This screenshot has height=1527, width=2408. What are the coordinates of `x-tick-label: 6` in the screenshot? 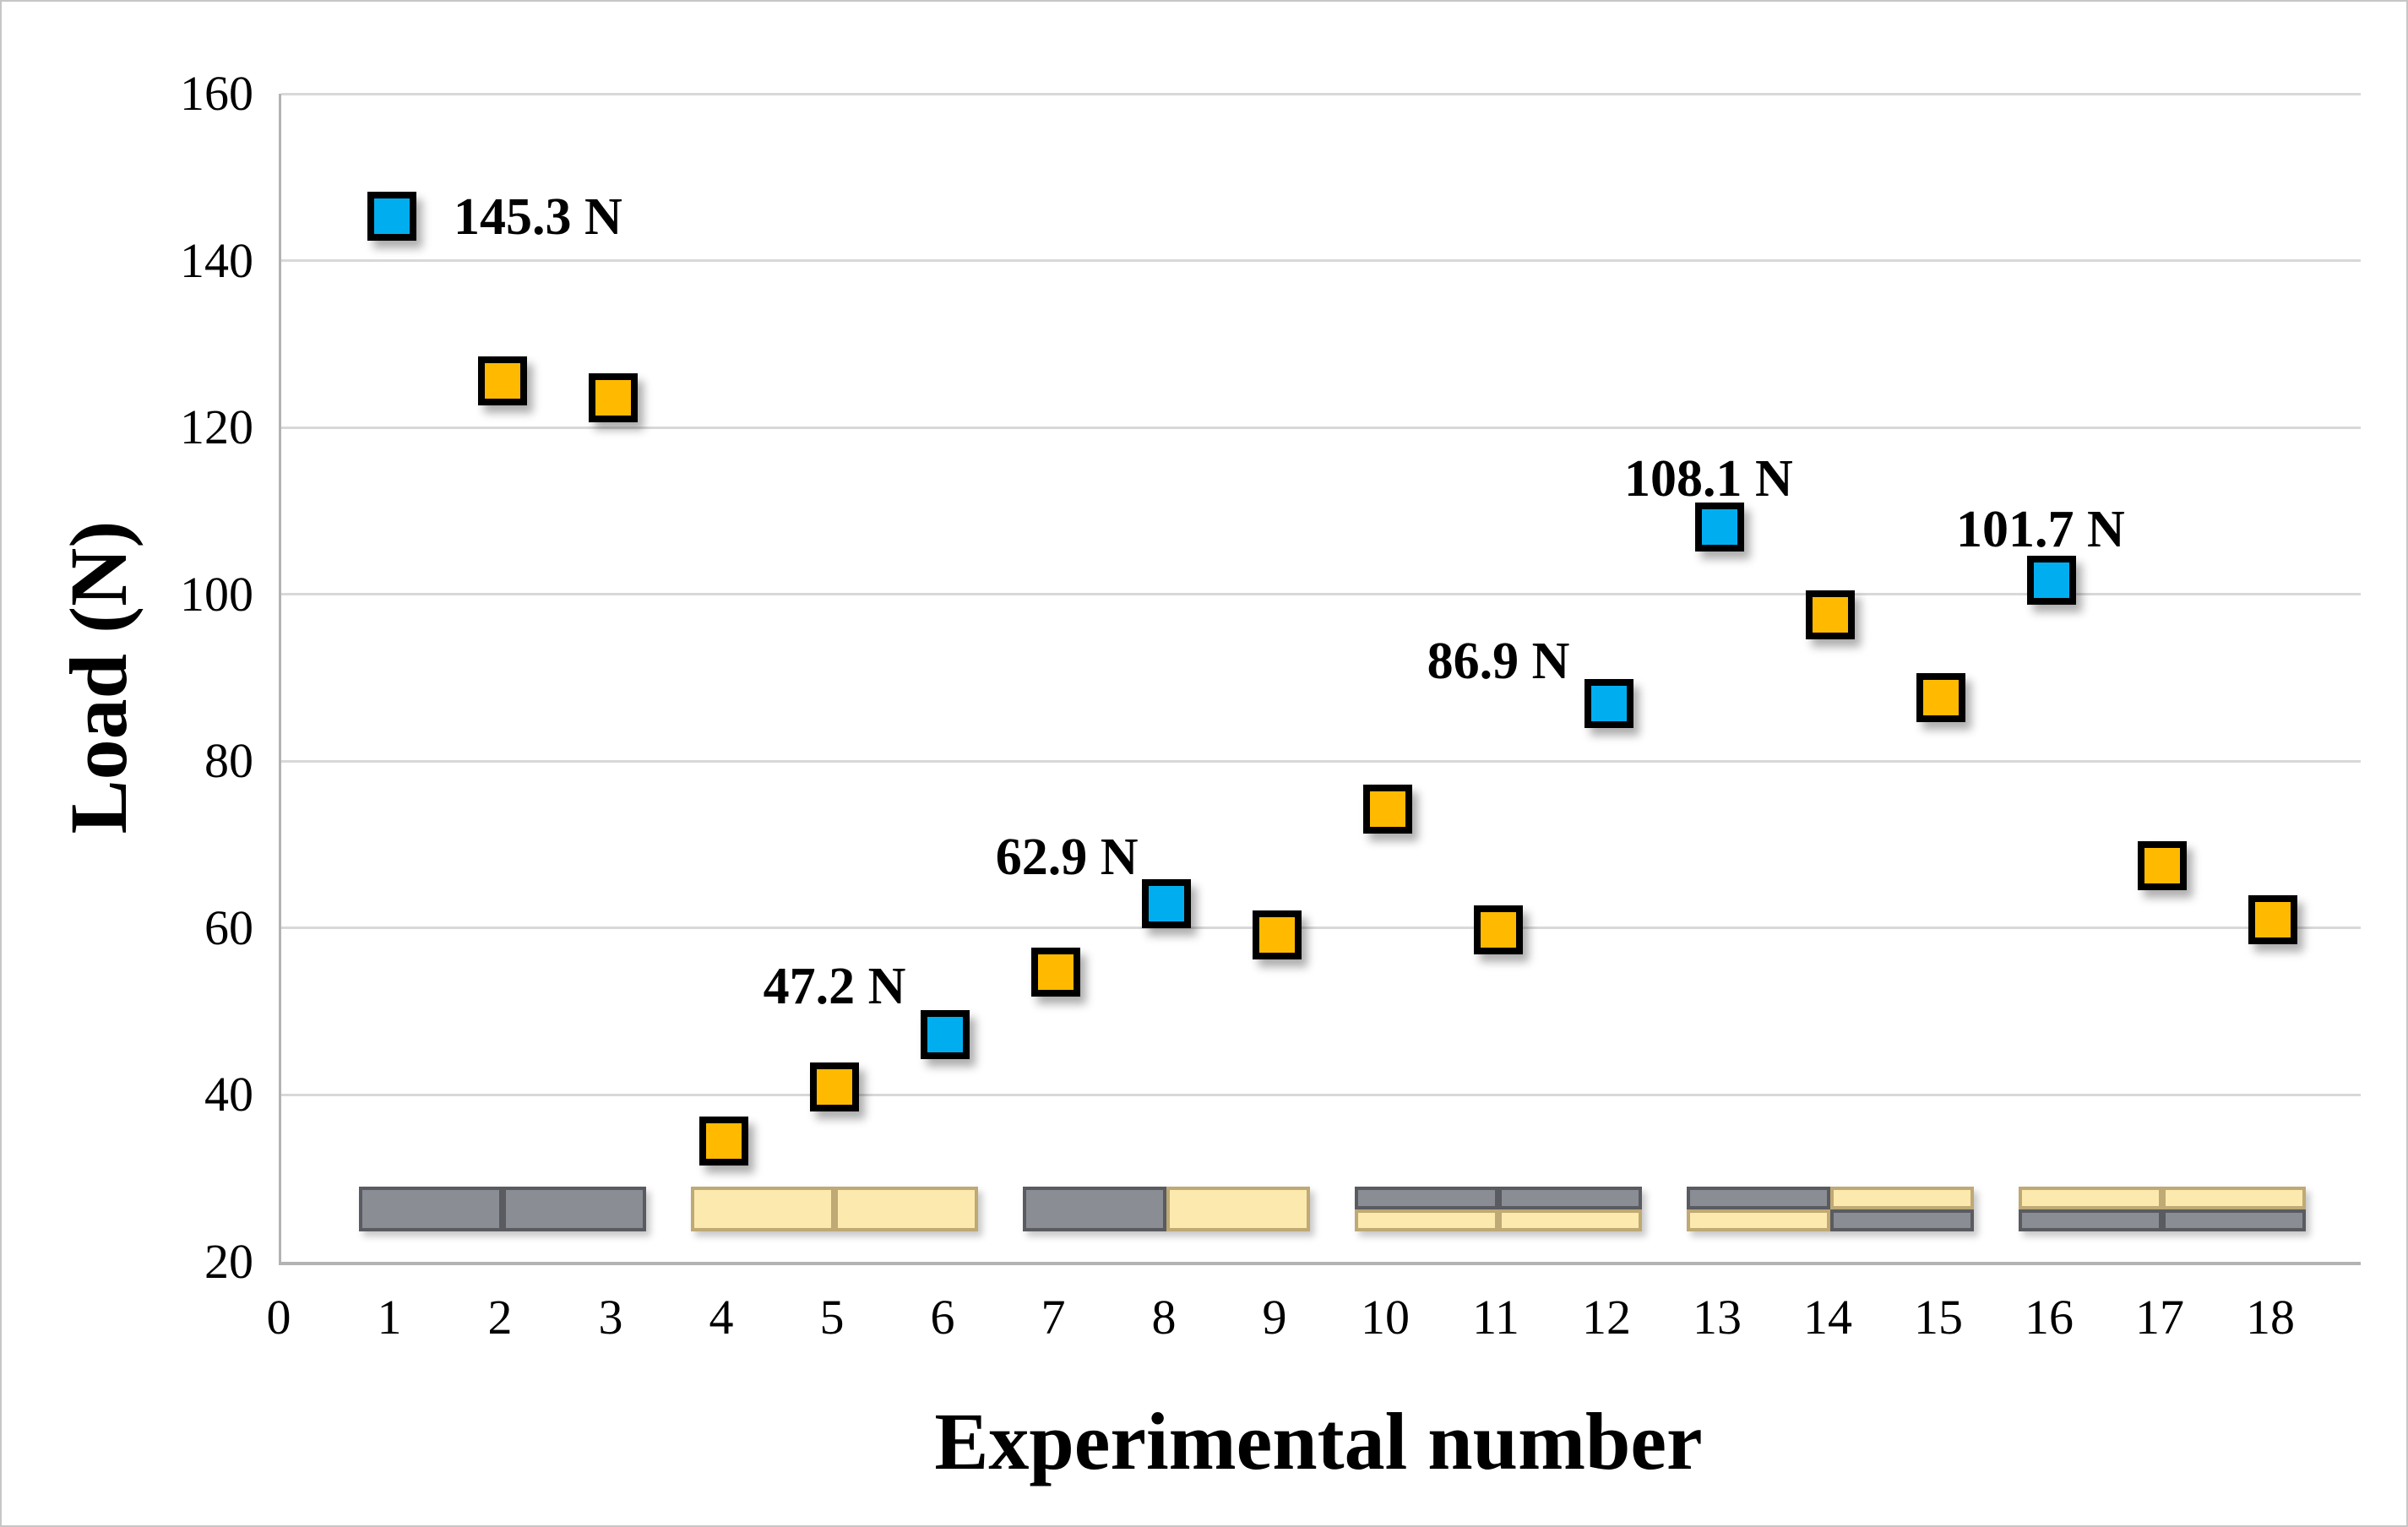 It's located at (942, 1317).